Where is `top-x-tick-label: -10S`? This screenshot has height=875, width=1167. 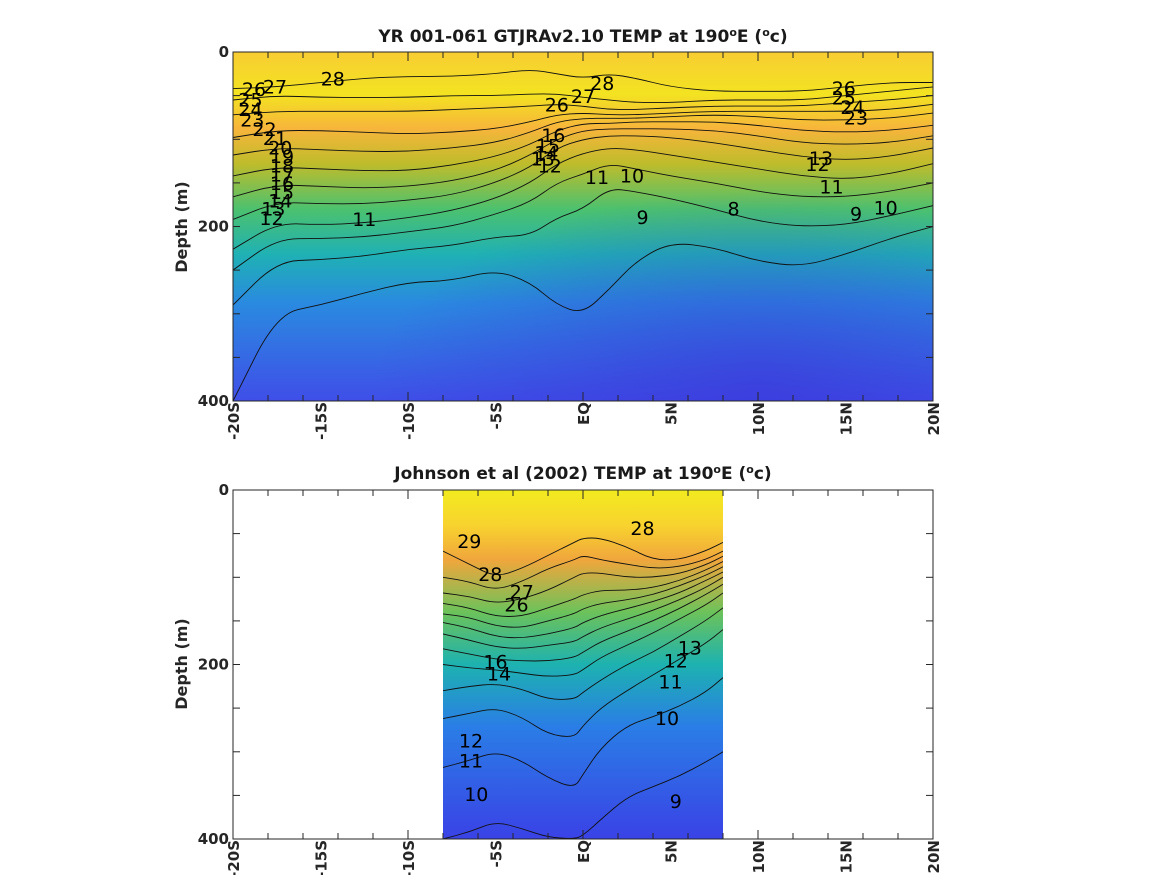
top-x-tick-label: -10S is located at coordinates (409, 421).